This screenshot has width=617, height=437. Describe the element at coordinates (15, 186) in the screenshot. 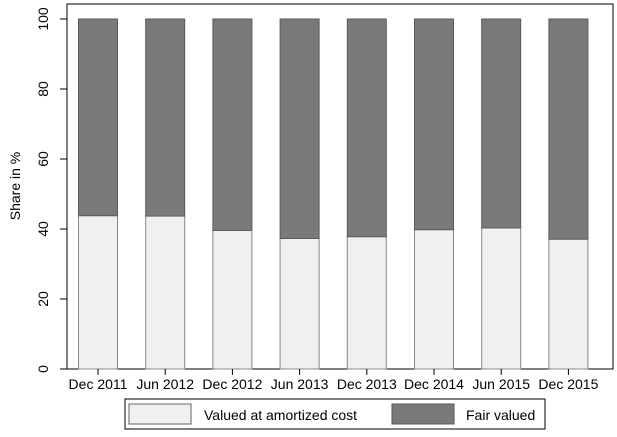

I see `y-axis-title: Share in %` at that location.